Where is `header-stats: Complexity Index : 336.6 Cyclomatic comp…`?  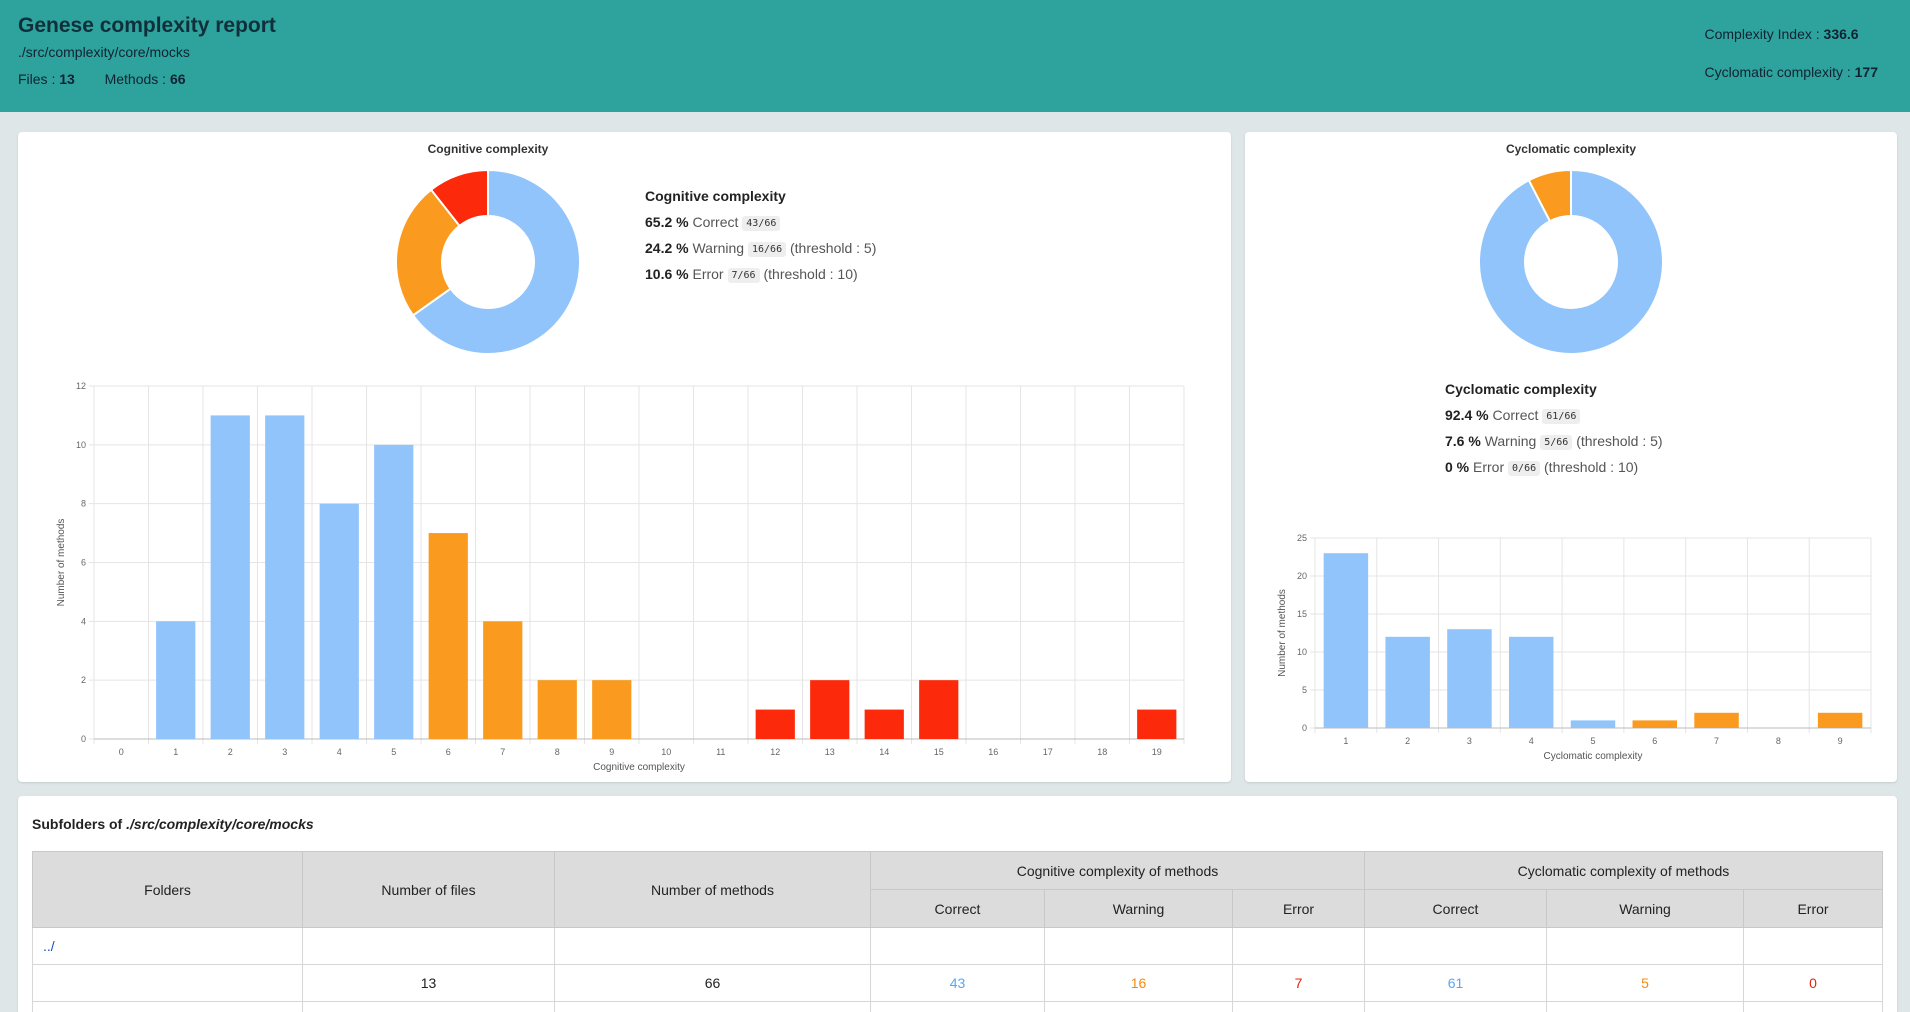 header-stats: Complexity Index : 336.6 Cyclomatic comp… is located at coordinates (1791, 64).